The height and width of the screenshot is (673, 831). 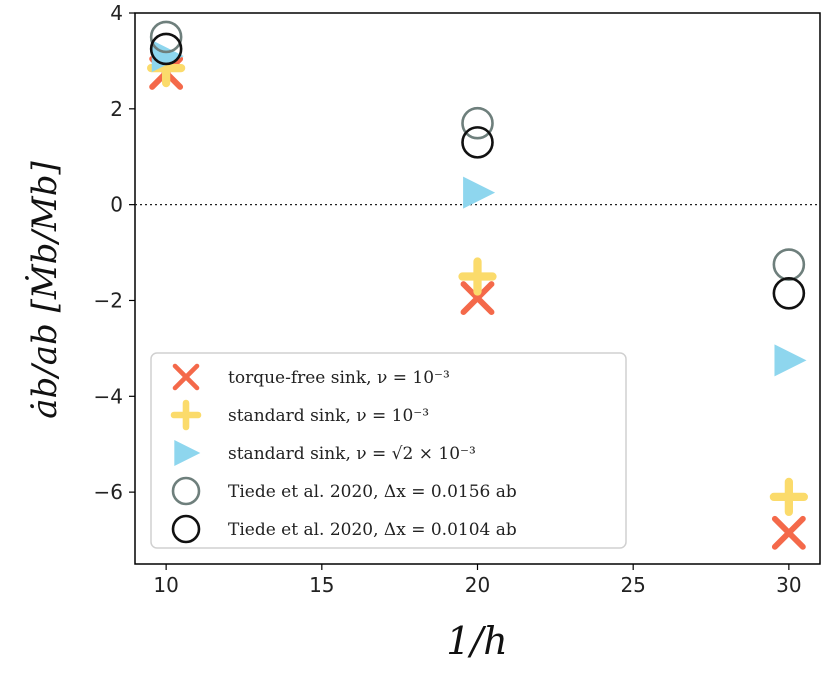 I want to click on legend-label-3: Tiede et al. 2020, Δx = 0.0156 ab, so click(x=372, y=492).